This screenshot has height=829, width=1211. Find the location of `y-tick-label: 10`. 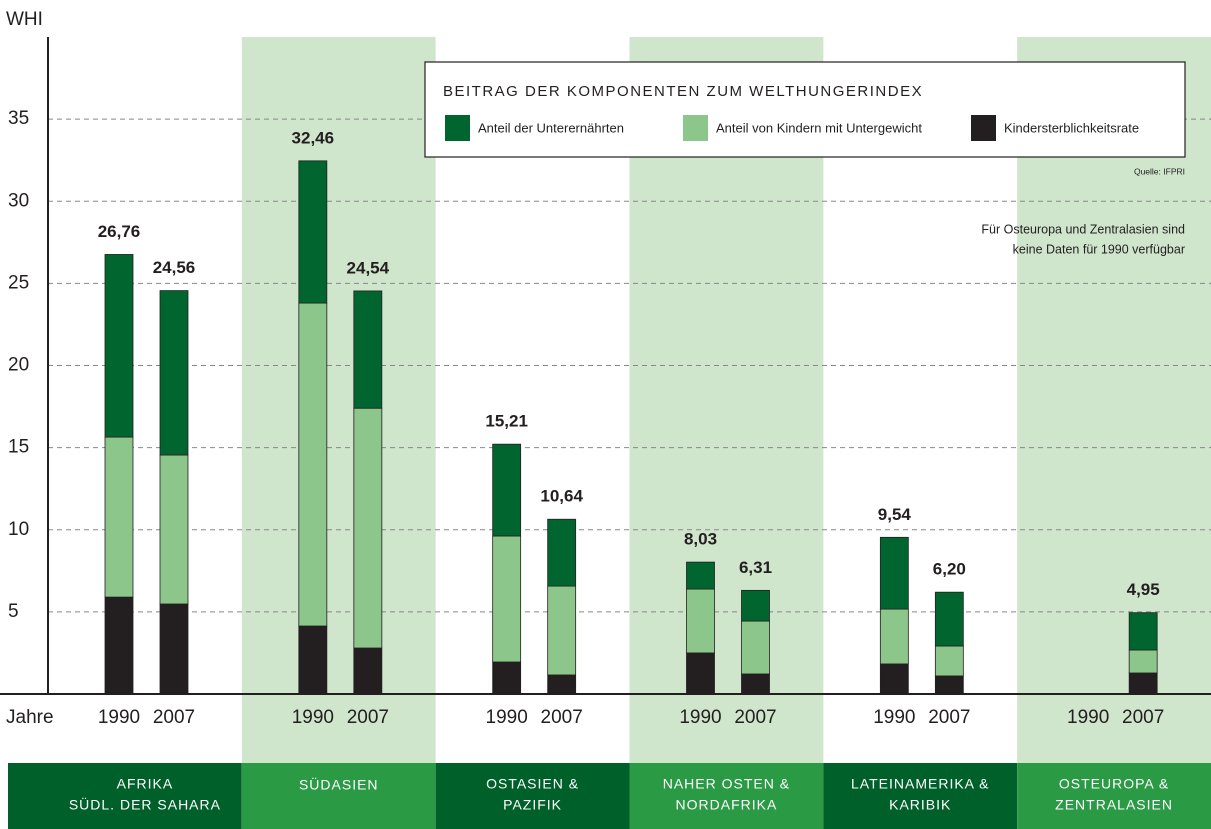

y-tick-label: 10 is located at coordinates (18, 529).